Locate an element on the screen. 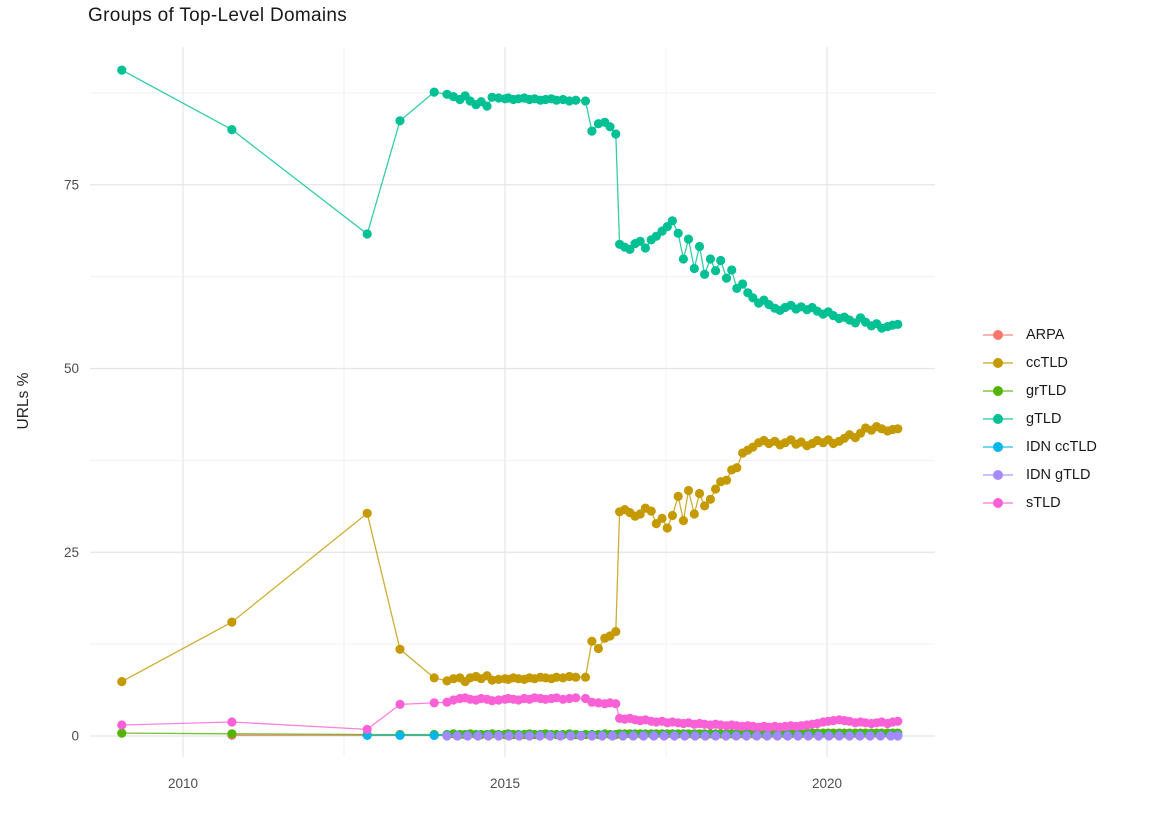  legend-item-arpa: ARPA is located at coordinates (1040, 335).